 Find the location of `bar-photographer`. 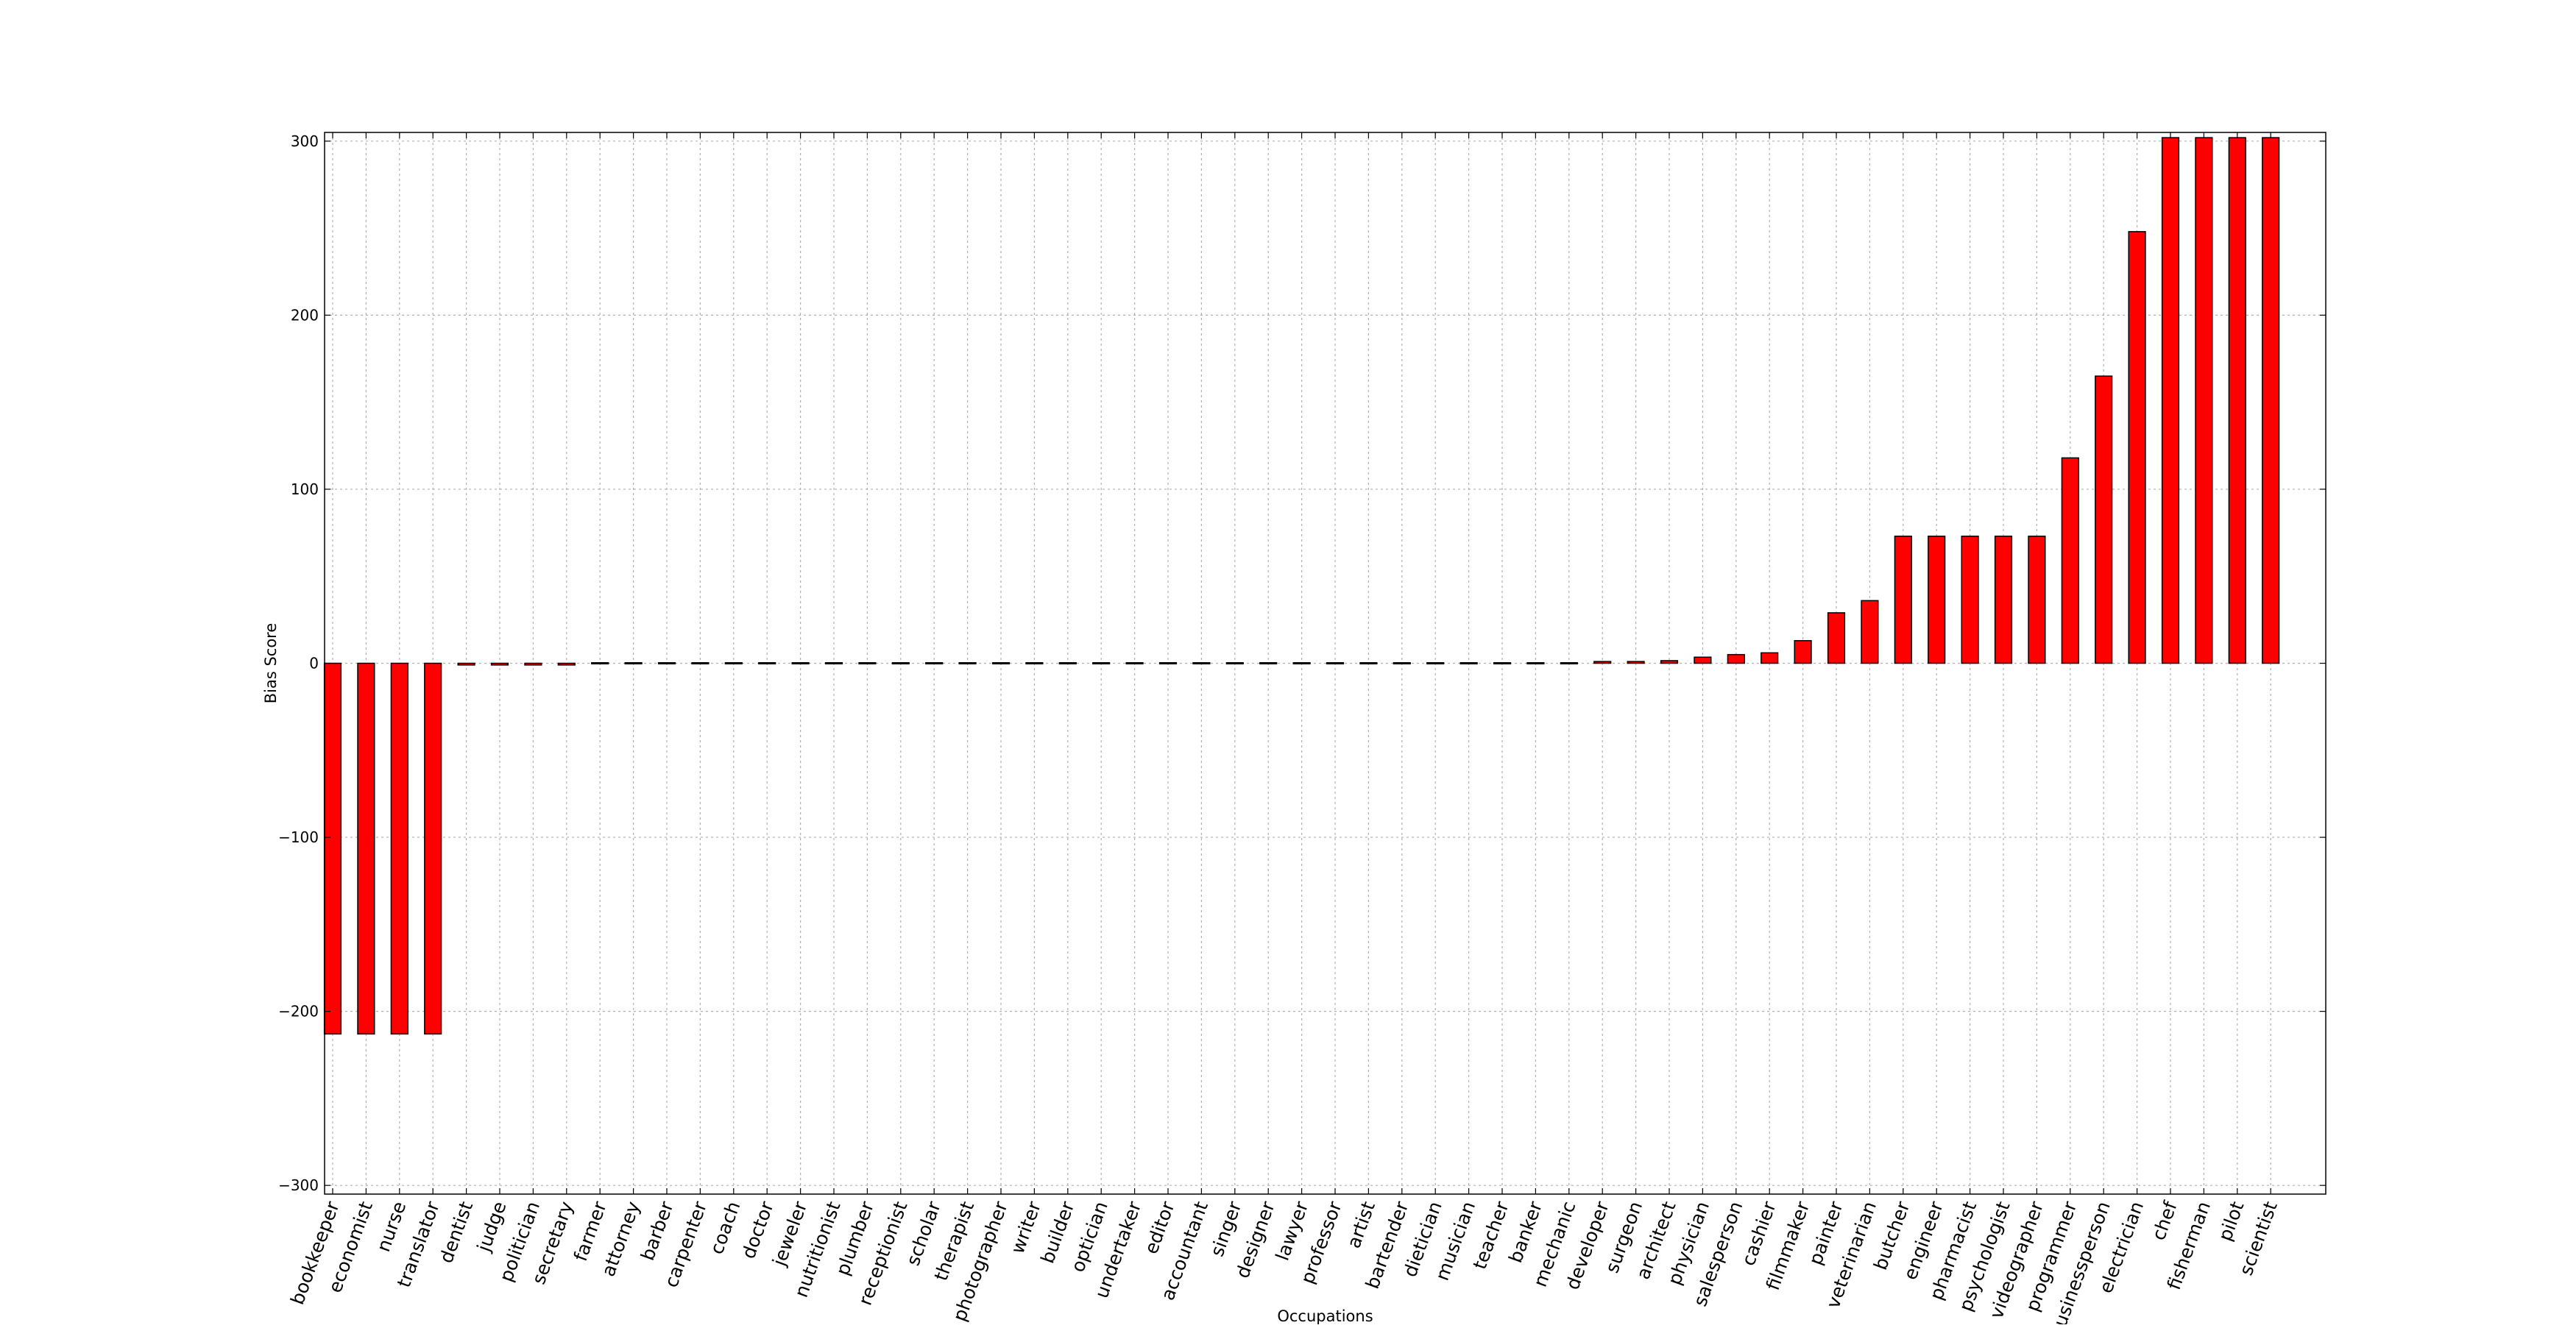

bar-photographer is located at coordinates (1001, 663).